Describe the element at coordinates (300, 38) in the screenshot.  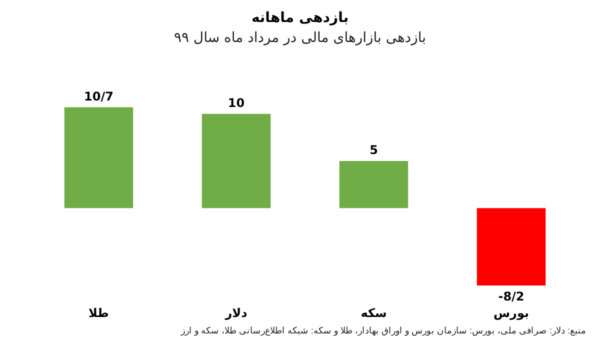
I see `chart-subtitle: بازدهی بازارهای مالی در مرداد ماه سال ۹۹` at that location.